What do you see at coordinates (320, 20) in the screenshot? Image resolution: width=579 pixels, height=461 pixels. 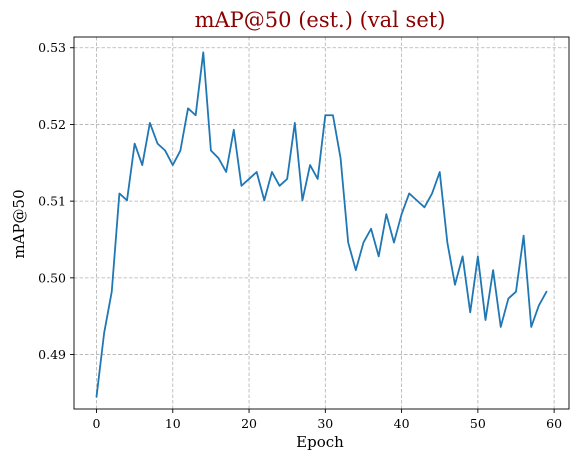 I see `chart-title: mAP@50 (est.) (val set)` at bounding box center [320, 20].